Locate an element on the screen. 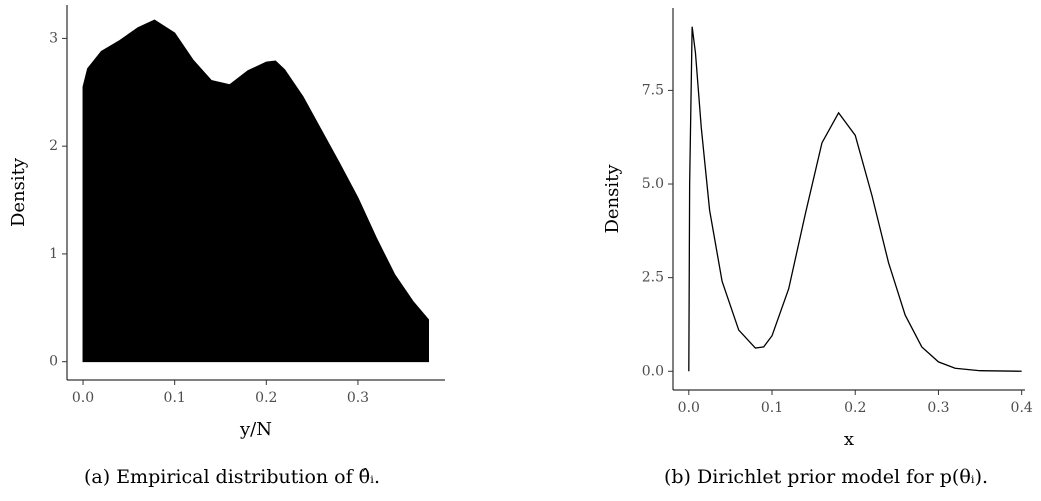  y-tick-label: 0 is located at coordinates (53, 362).